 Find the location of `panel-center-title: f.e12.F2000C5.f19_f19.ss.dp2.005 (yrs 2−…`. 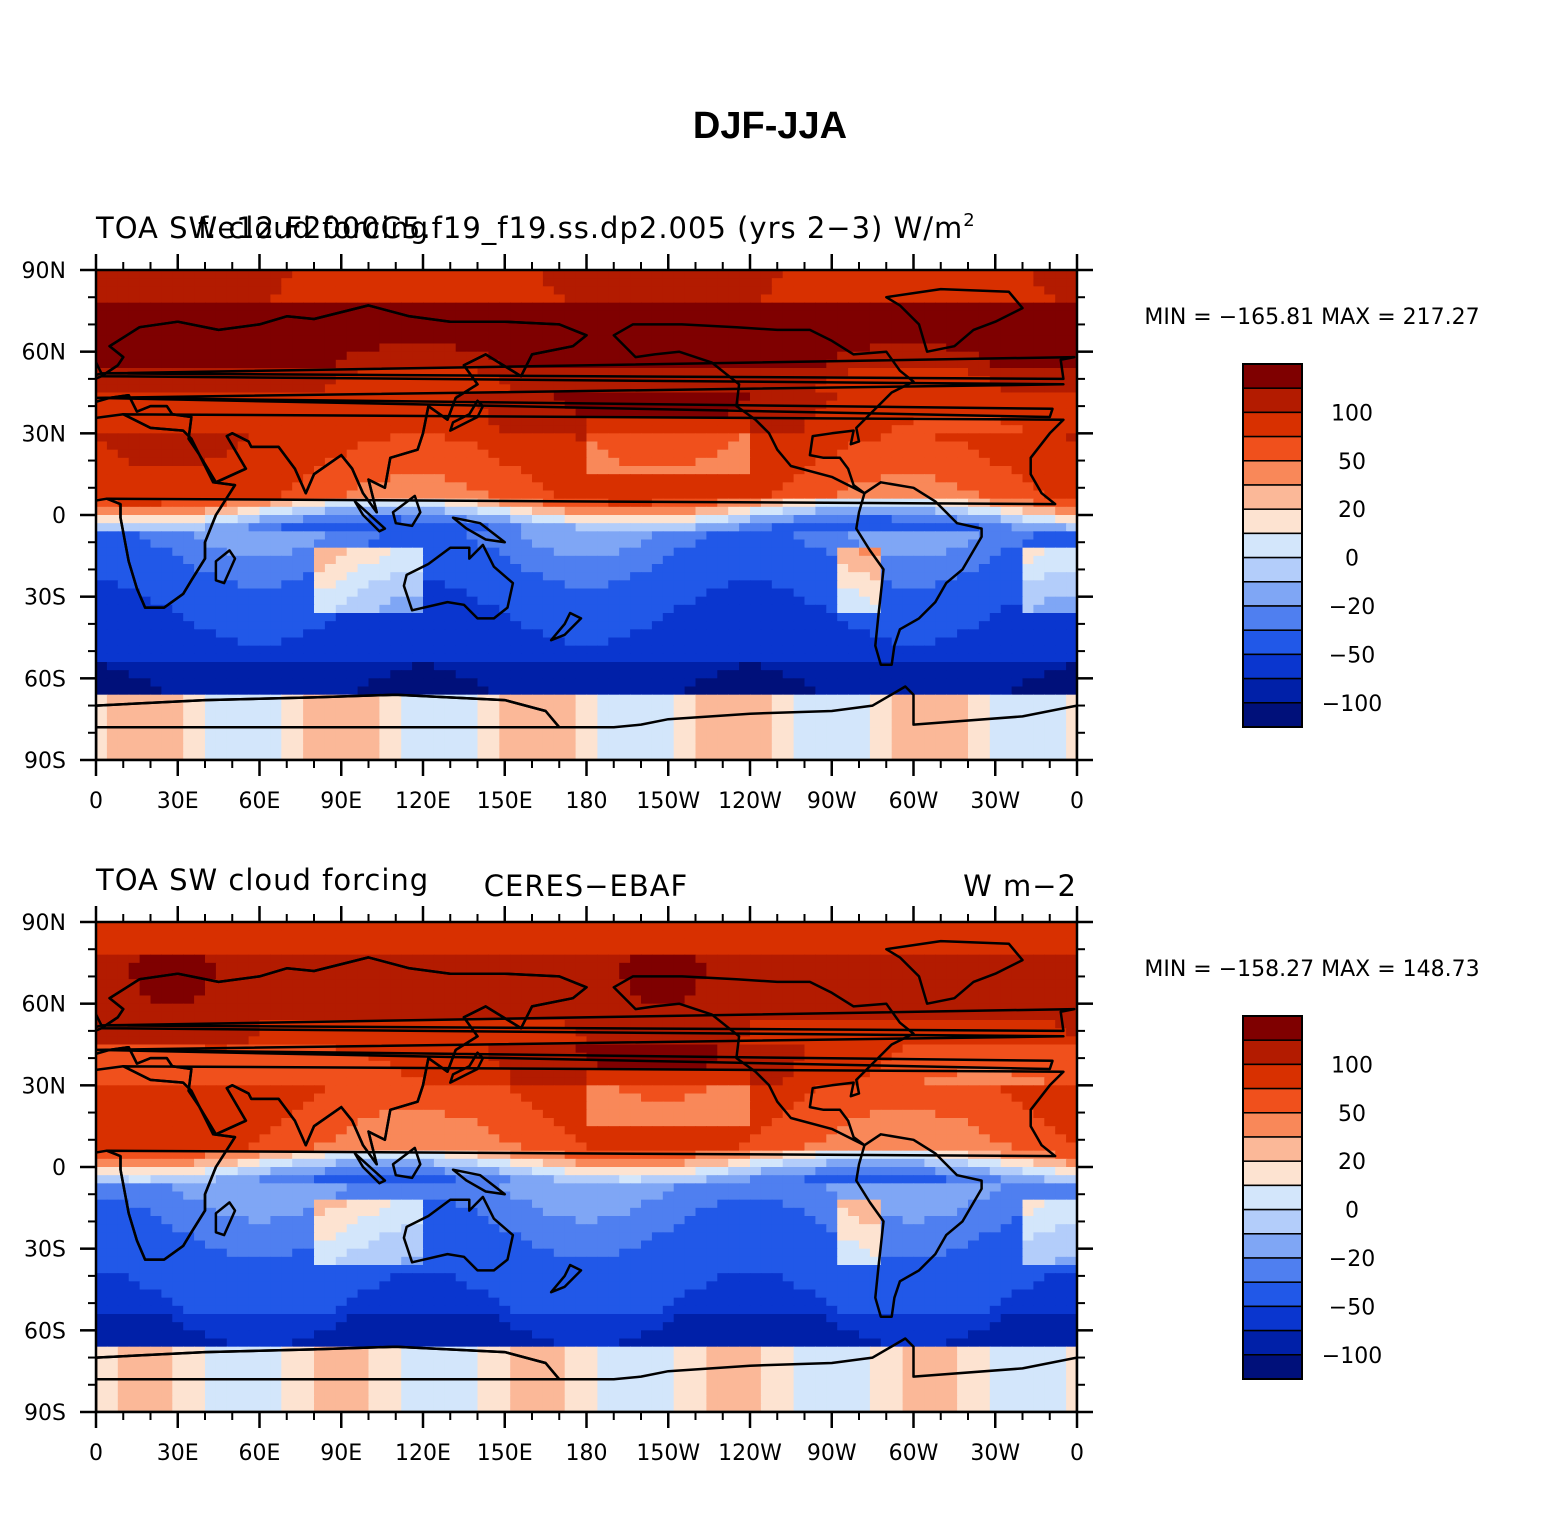

panel-center-title: f.e12.F2000C5.f19_f19.ss.dp2.005 (yrs 2−… is located at coordinates (587, 227).